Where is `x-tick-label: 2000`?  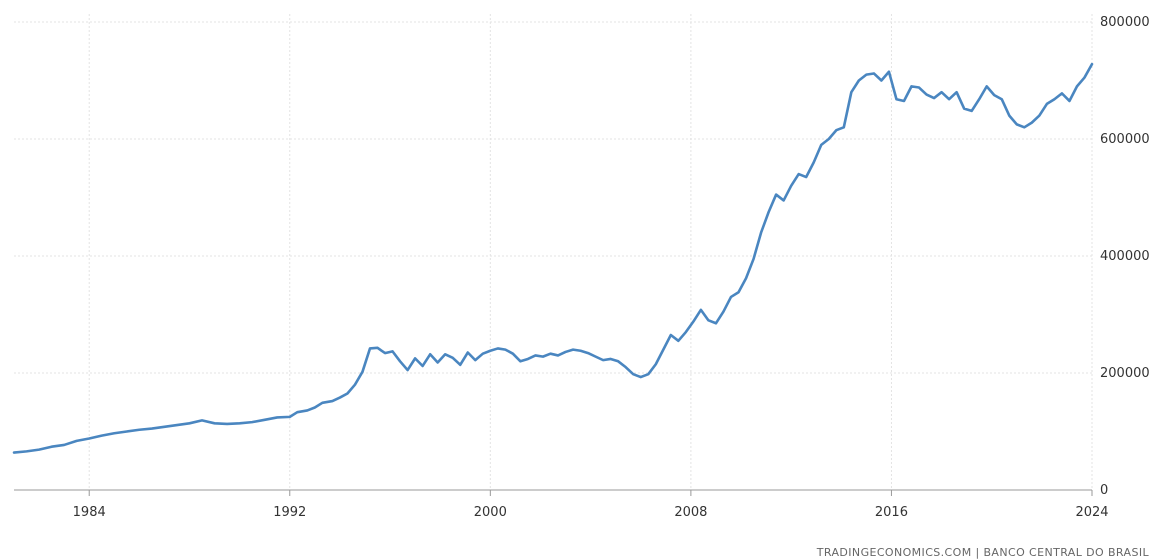 x-tick-label: 2000 is located at coordinates (490, 512).